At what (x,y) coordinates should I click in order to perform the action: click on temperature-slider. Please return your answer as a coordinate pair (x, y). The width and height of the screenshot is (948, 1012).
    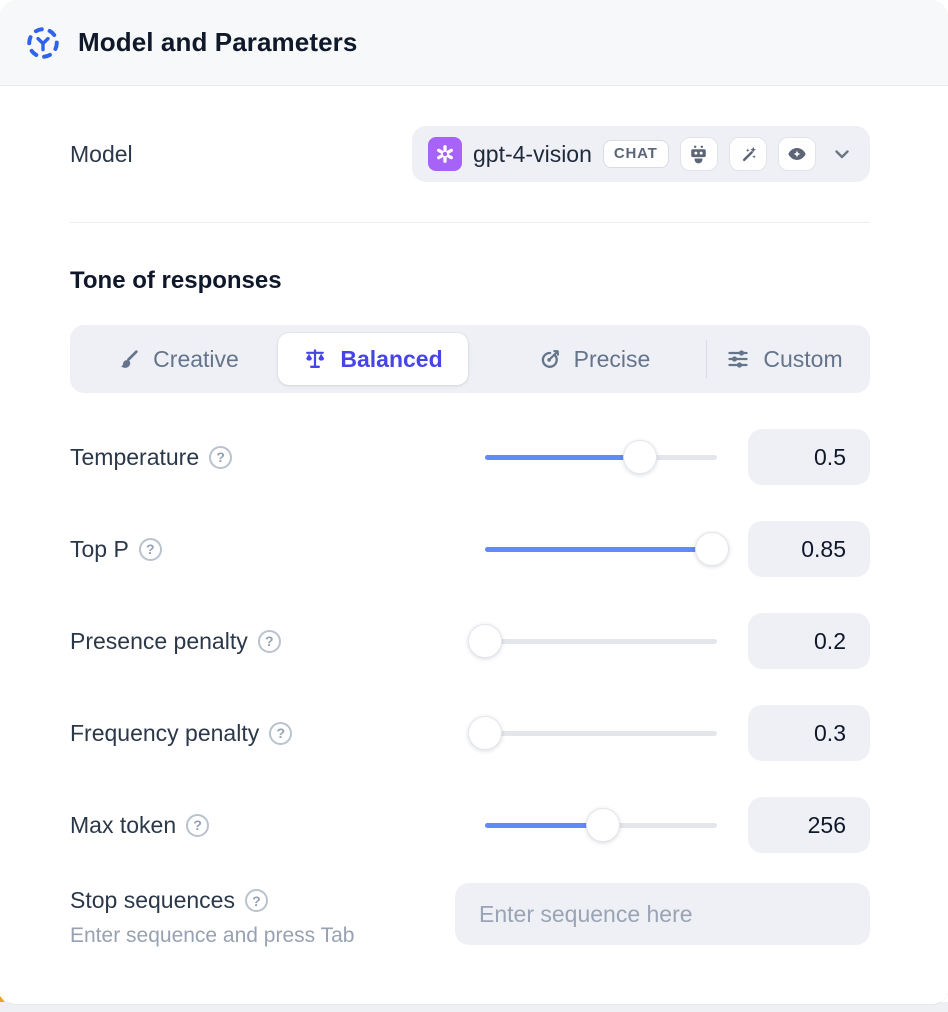
    Looking at the image, I should click on (601, 457).